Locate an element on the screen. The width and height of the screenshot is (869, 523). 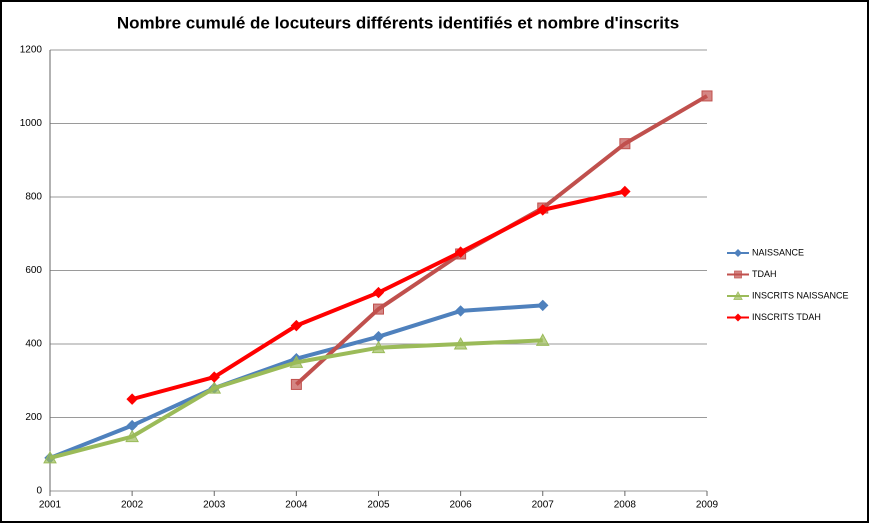
x-tick-label: 2008 is located at coordinates (625, 505).